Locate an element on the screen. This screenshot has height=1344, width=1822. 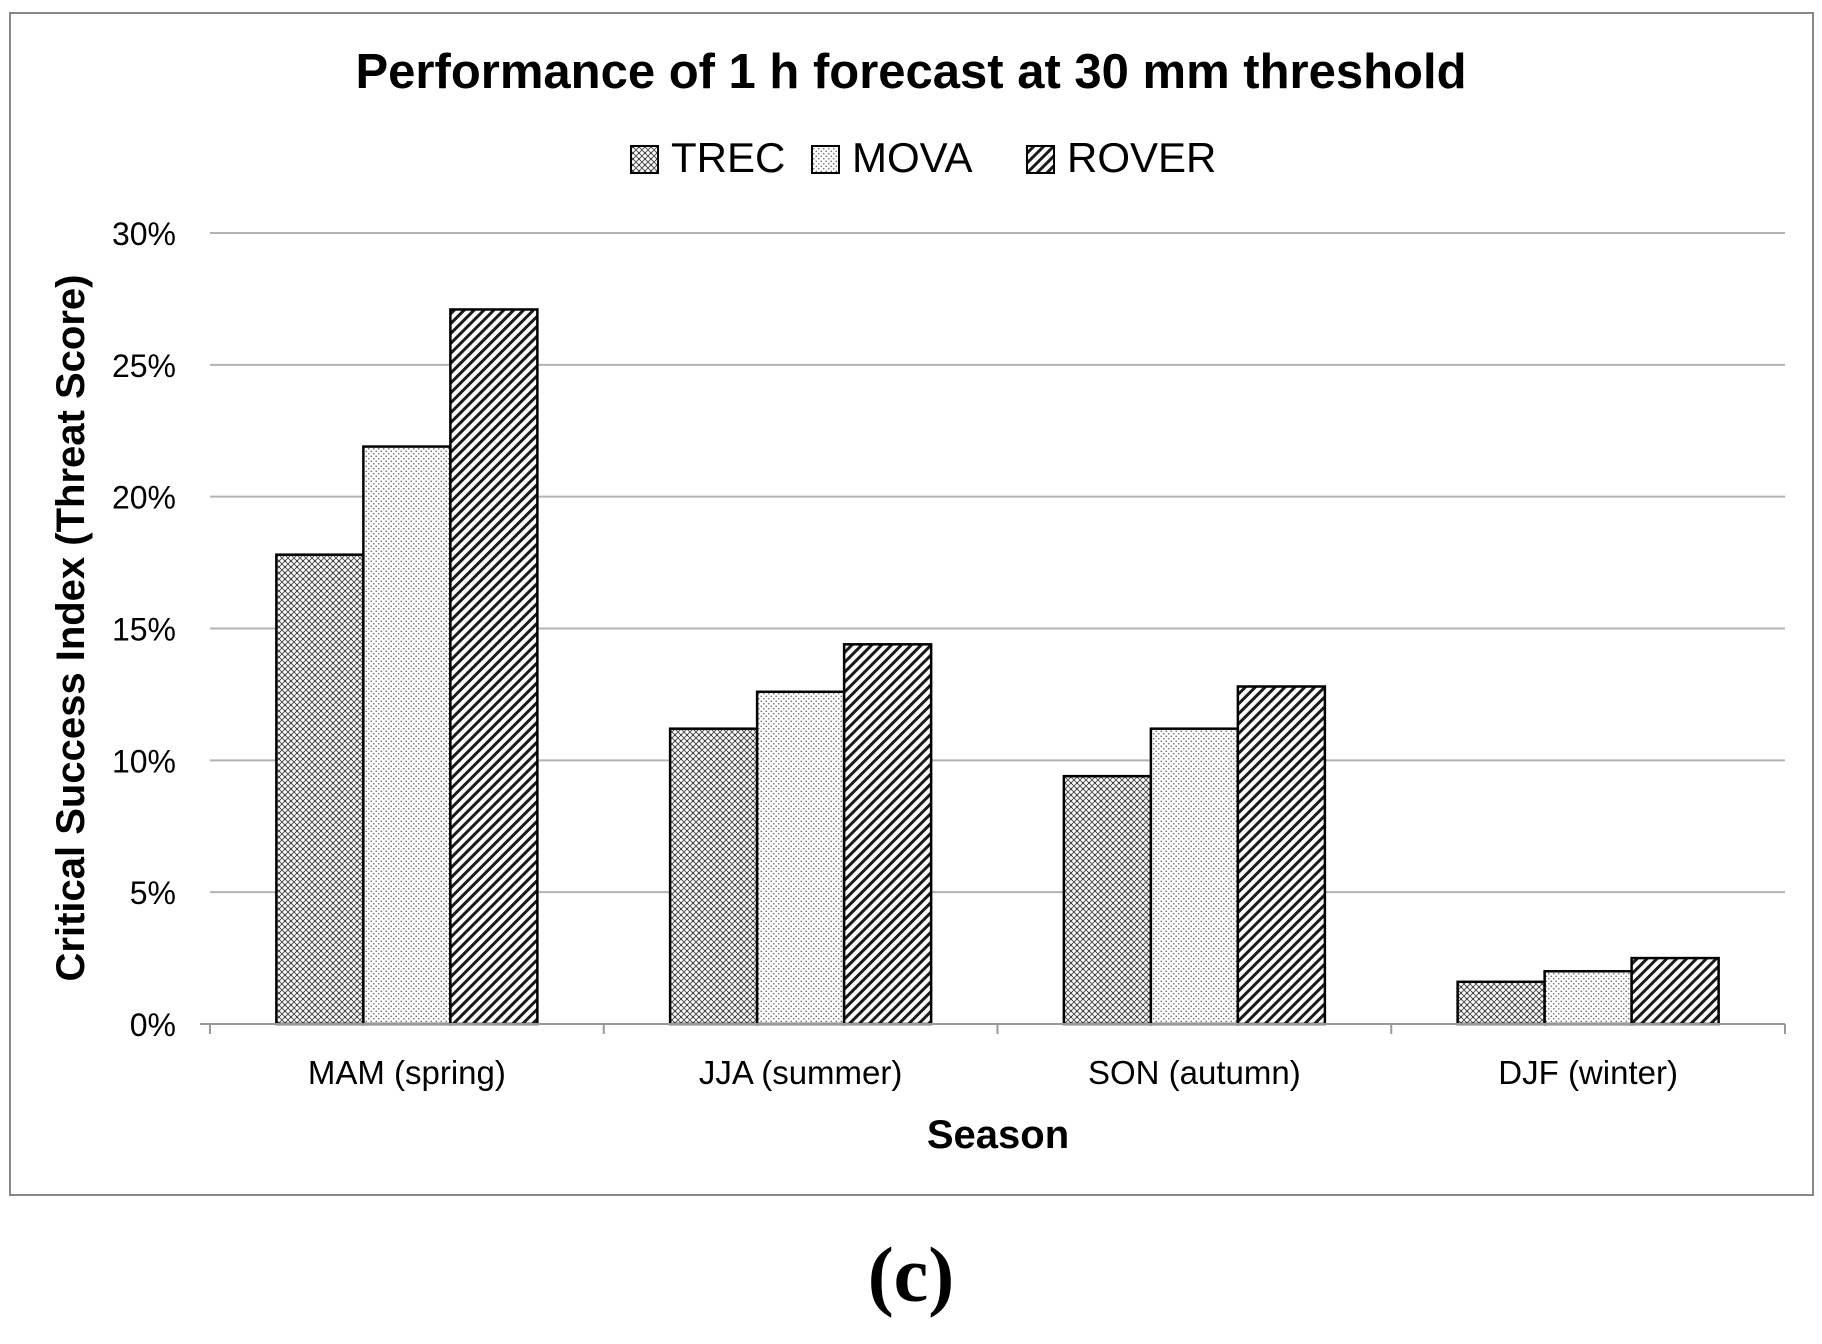
y-tick-label: 25% is located at coordinates (144, 366).